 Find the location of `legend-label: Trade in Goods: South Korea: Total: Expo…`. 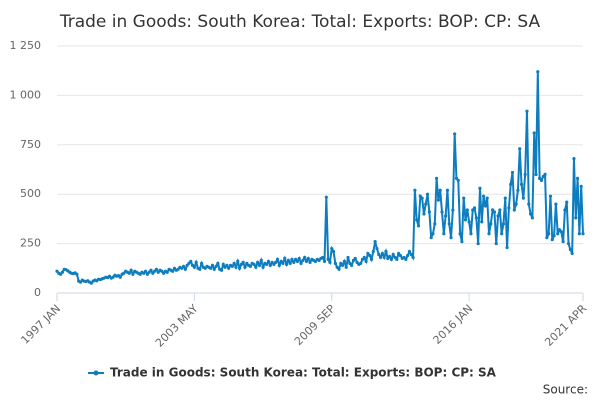

legend-label: Trade in Goods: South Korea: Total: Expo… is located at coordinates (303, 373).